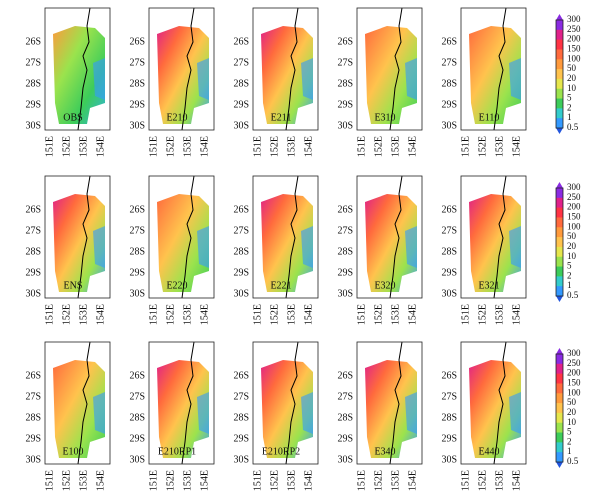  I want to click on panel-label: E310, so click(384, 117).